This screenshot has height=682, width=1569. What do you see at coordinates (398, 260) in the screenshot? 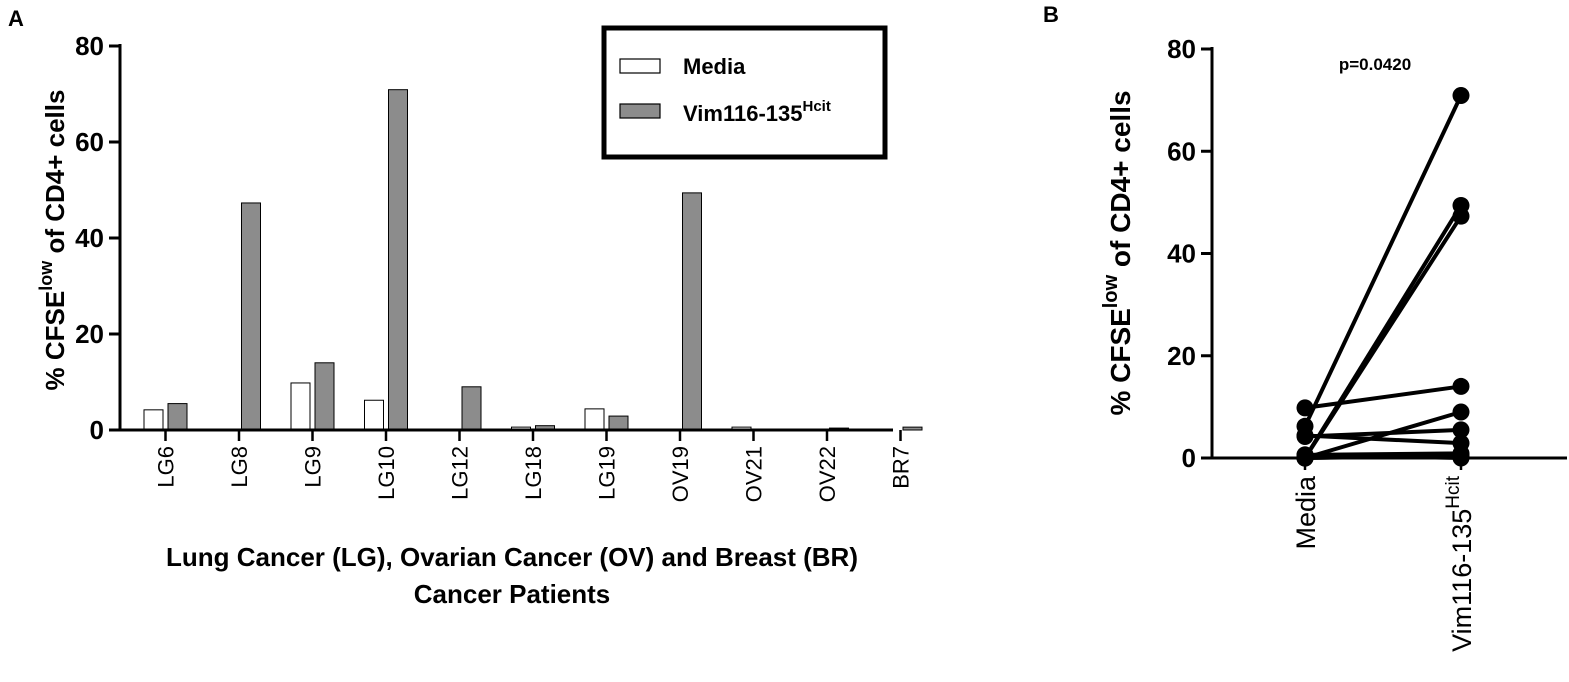
I see `bar-vim-lg10` at bounding box center [398, 260].